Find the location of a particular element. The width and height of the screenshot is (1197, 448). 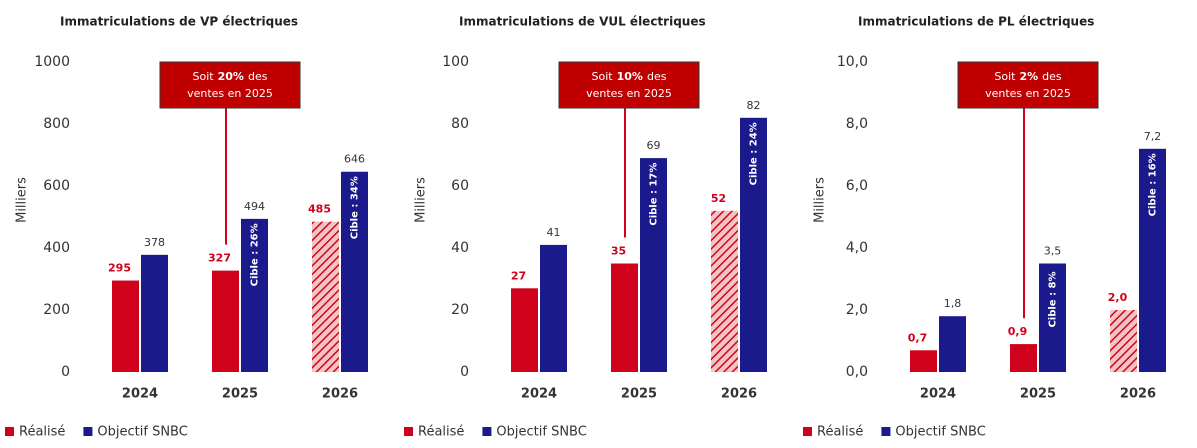

chart-title: Immatriculations de VUL électriques is located at coordinates (582, 22).